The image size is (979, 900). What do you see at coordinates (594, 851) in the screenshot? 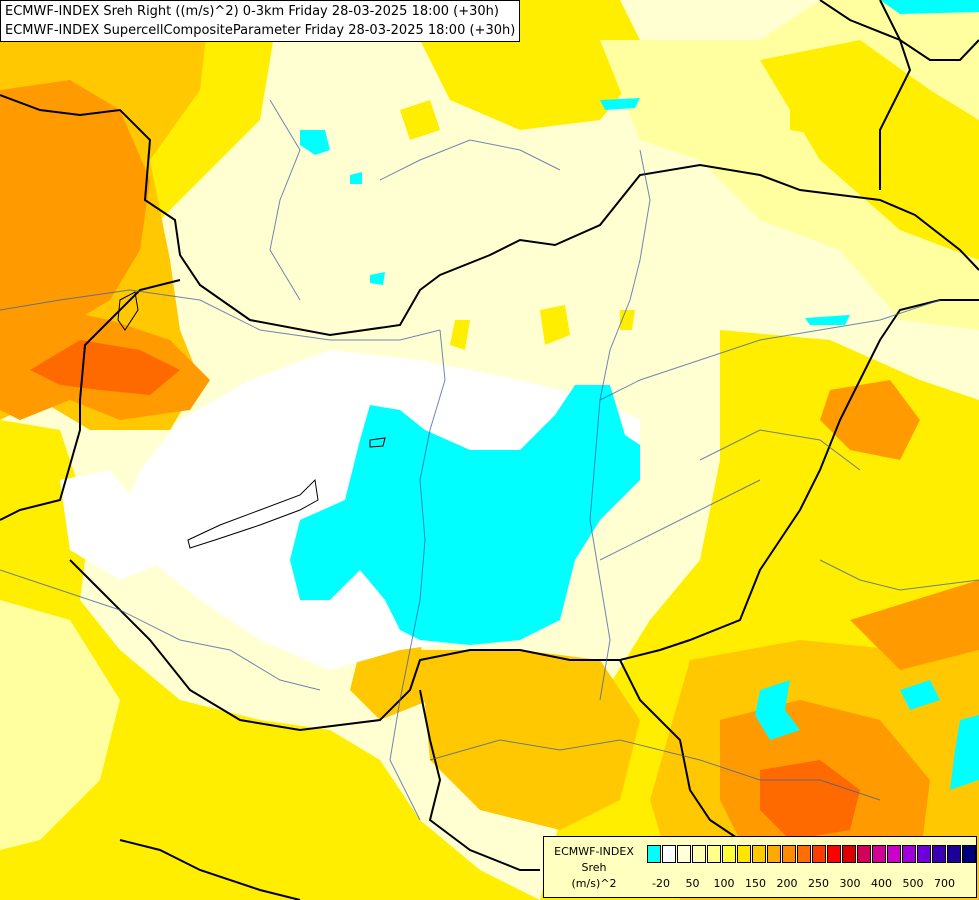
I see `legend-model-label: ECMWF-INDEX` at bounding box center [594, 851].